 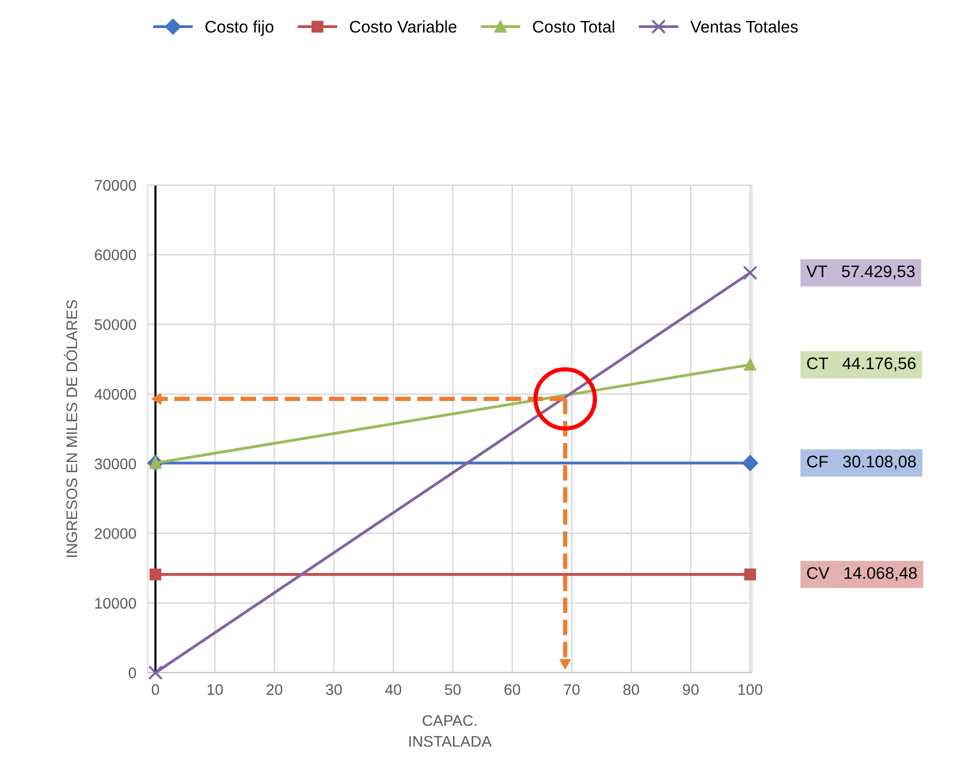 I want to click on x-tick-label: 90, so click(x=690, y=690).